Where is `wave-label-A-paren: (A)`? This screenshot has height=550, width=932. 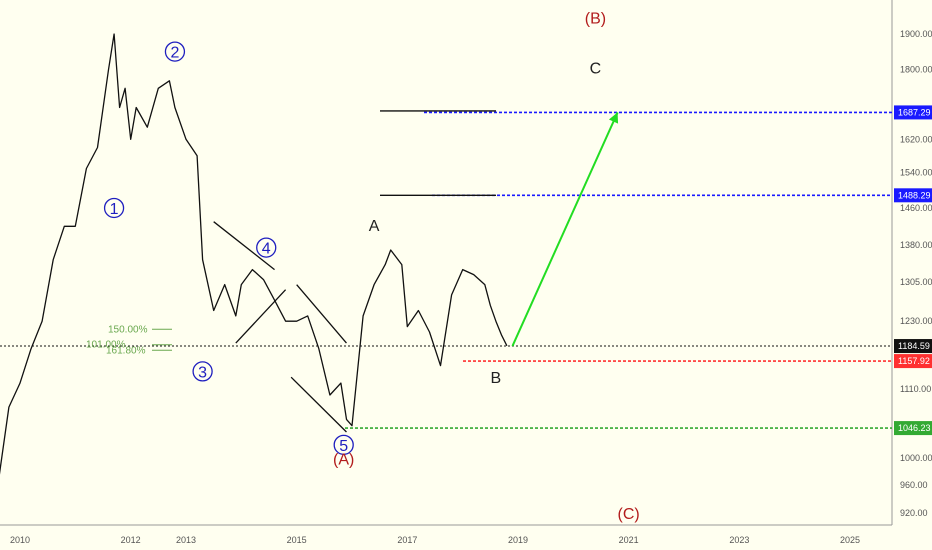 wave-label-A-paren: (A) is located at coordinates (343, 460).